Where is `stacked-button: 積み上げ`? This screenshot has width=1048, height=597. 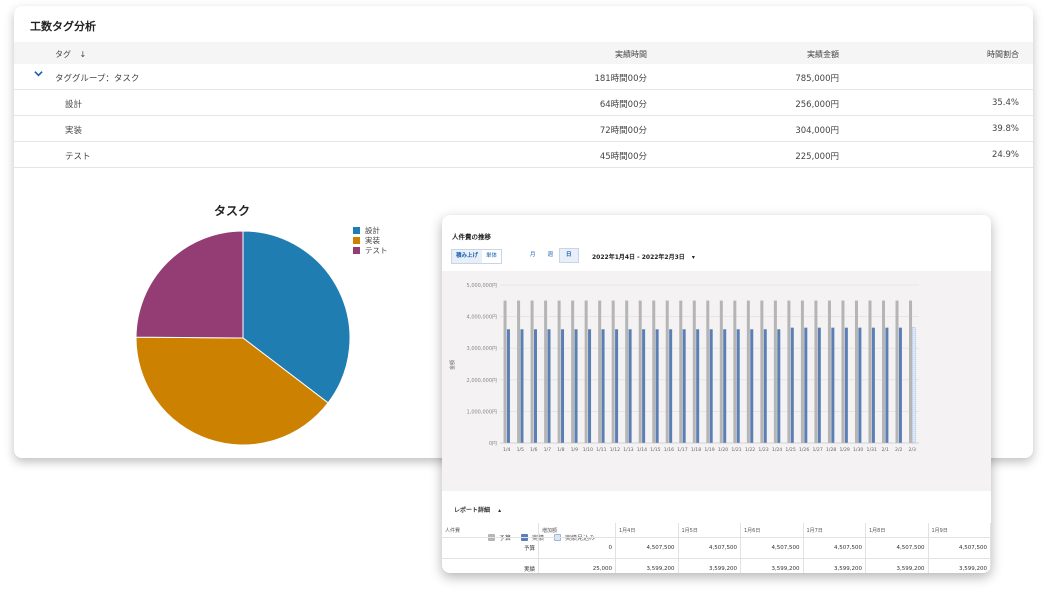 stacked-button: 積み上げ is located at coordinates (467, 256).